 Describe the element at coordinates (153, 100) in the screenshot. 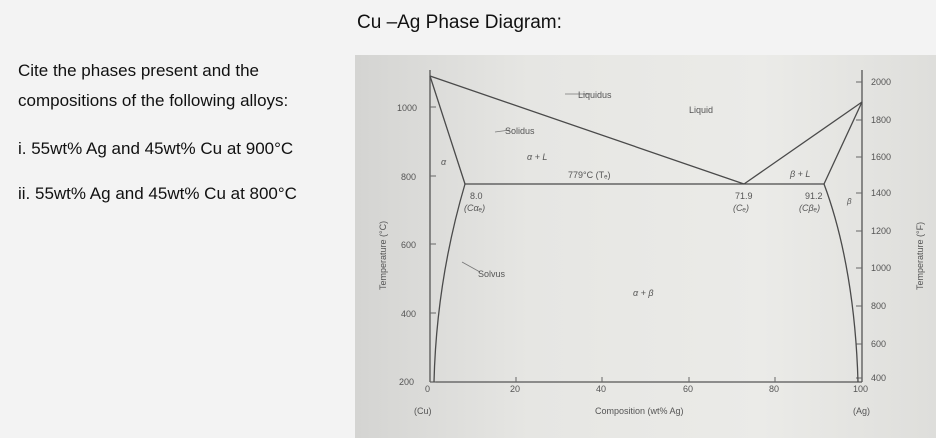

I see `question-line-2: compositions of the following alloys:` at that location.